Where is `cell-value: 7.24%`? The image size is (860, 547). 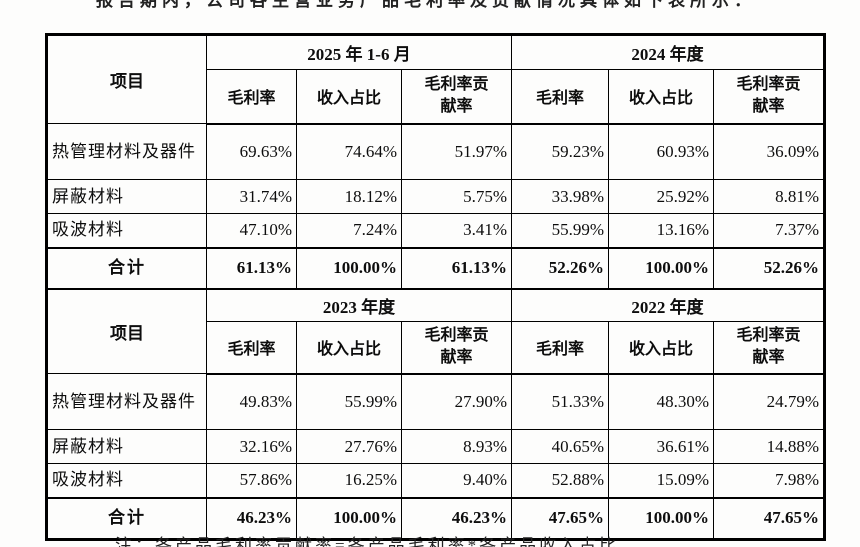
cell-value: 7.24% is located at coordinates (349, 230).